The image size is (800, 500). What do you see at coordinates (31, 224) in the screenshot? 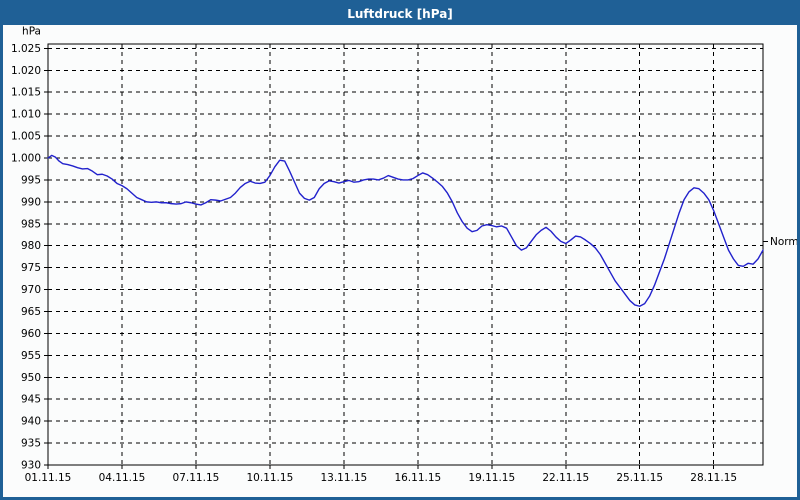
I see `y-tick-label: 985` at bounding box center [31, 224].